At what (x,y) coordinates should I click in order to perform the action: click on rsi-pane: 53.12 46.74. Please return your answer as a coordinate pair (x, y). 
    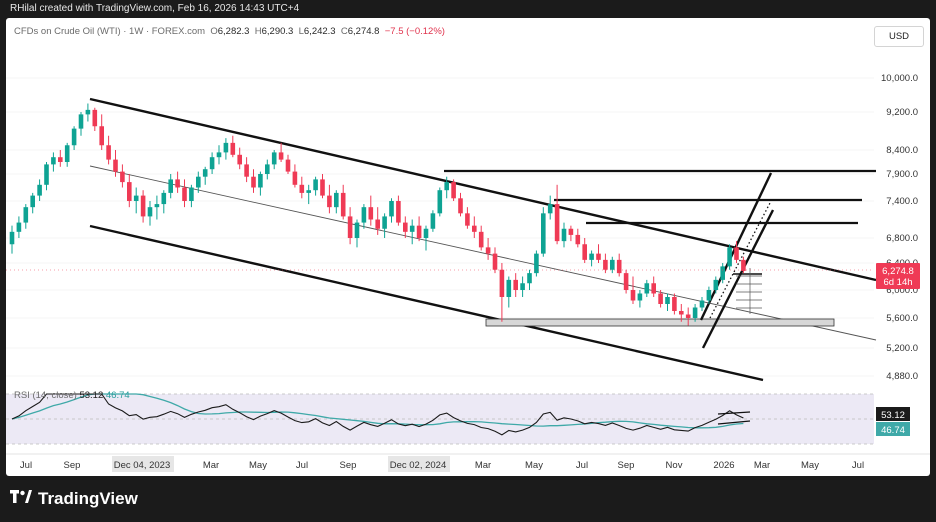
    Looking at the image, I should click on (458, 419).